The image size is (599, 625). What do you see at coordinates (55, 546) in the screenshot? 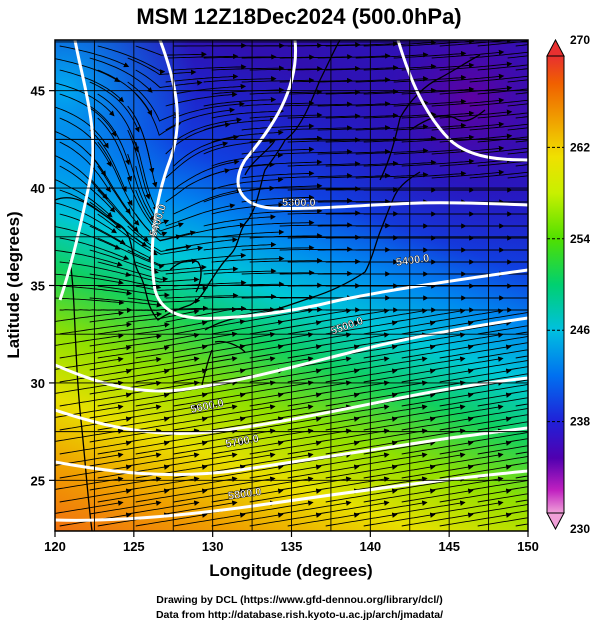
I see `x-tick-label: 120` at bounding box center [55, 546].